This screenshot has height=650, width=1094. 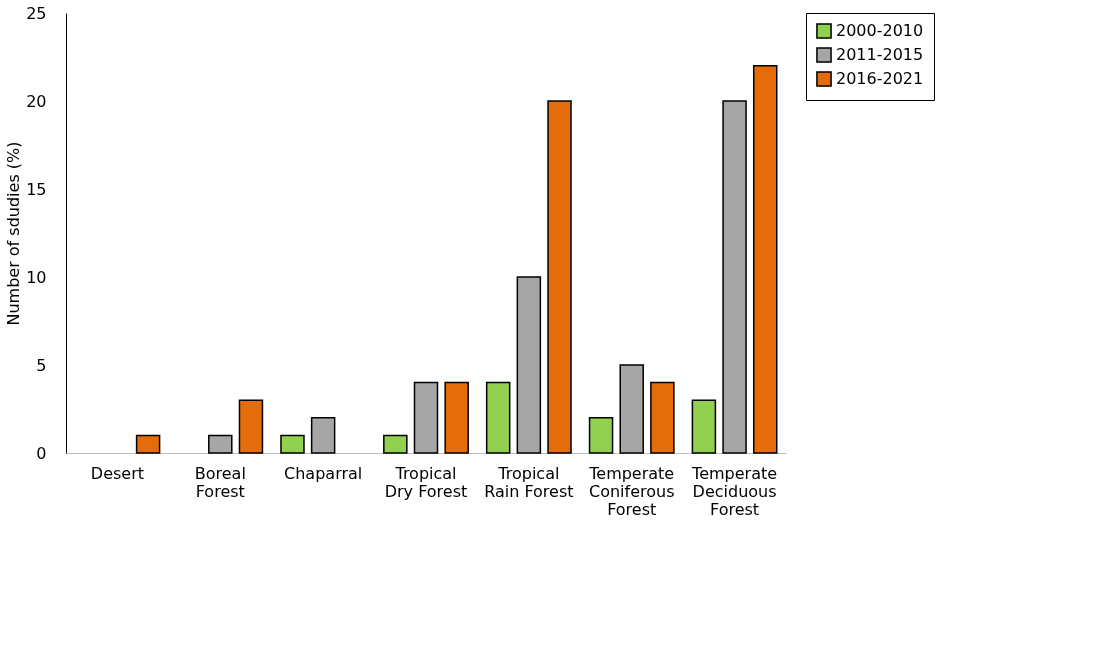 I want to click on legend-label: 2016-2021, so click(x=880, y=78).